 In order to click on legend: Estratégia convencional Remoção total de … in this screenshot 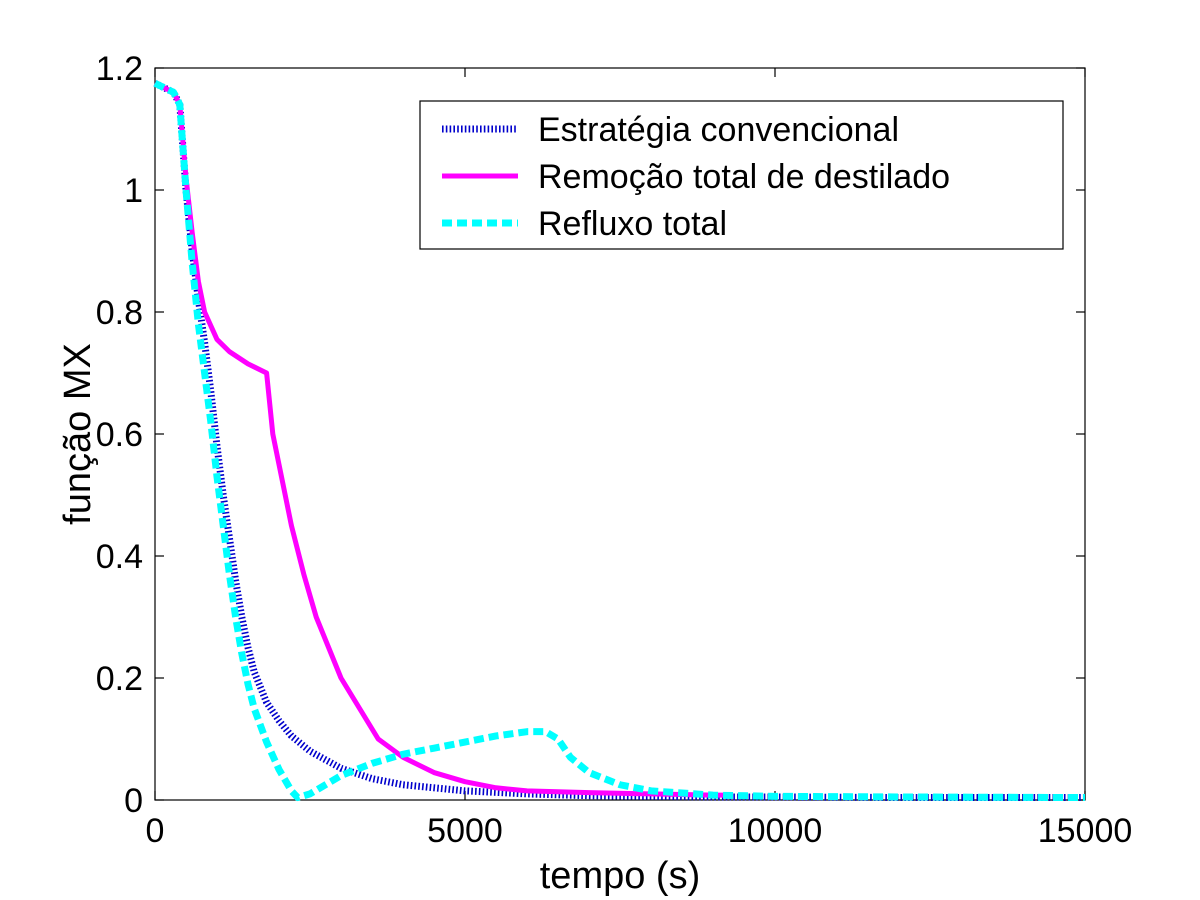, I will do `click(741, 175)`.